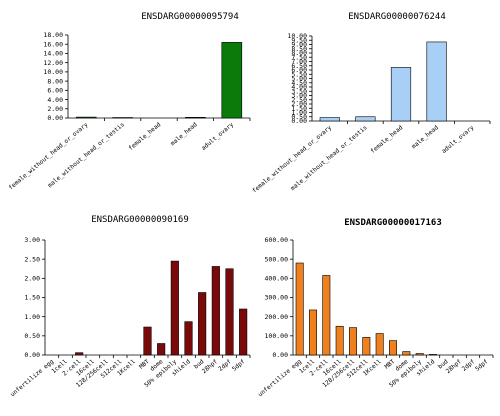  Describe the element at coordinates (393, 223) in the screenshot. I see `chart-title: ENSDARG00000017163` at that location.